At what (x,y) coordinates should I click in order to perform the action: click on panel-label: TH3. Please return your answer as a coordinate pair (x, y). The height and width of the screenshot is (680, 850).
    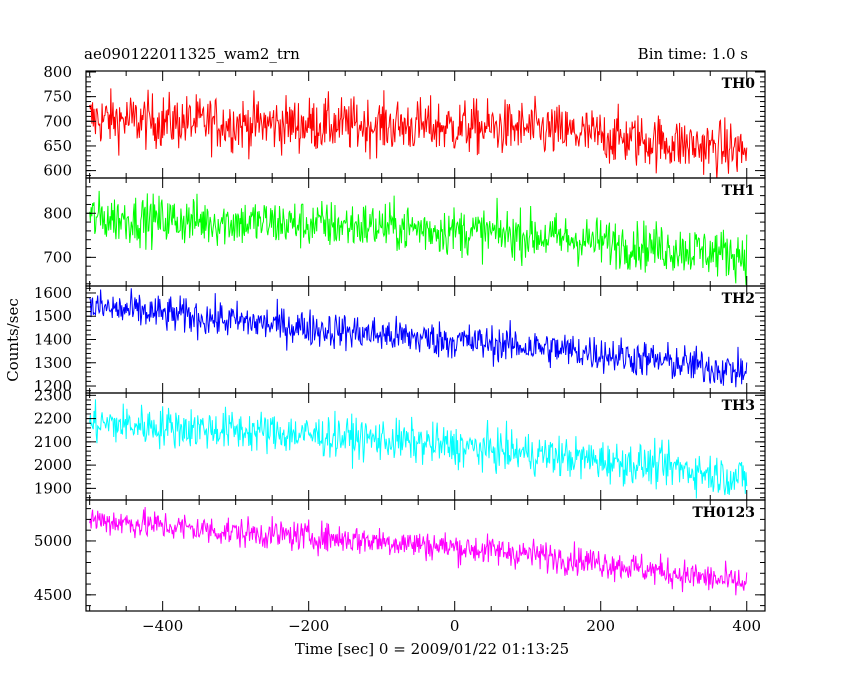
    Looking at the image, I should click on (738, 406).